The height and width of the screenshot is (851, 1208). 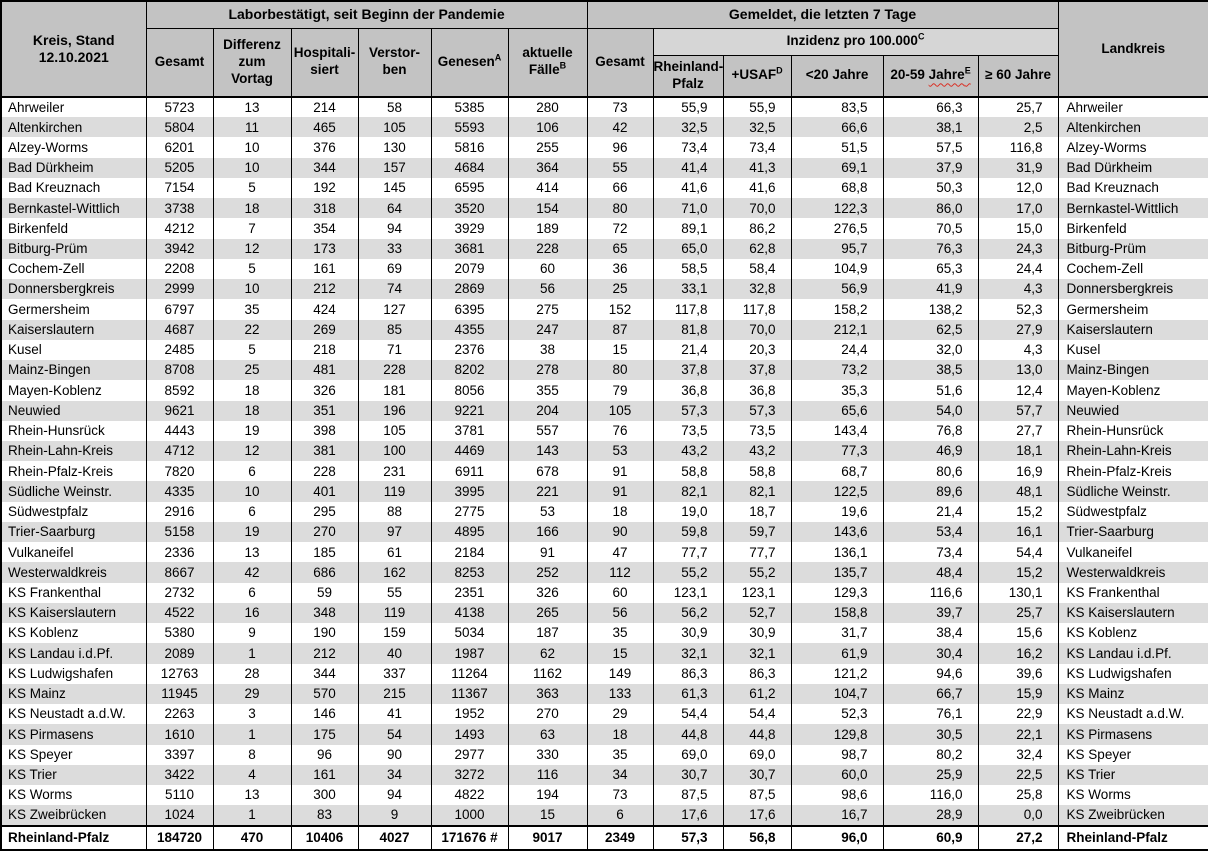 What do you see at coordinates (252, 147) in the screenshot?
I see `cell-differenz: 10` at bounding box center [252, 147].